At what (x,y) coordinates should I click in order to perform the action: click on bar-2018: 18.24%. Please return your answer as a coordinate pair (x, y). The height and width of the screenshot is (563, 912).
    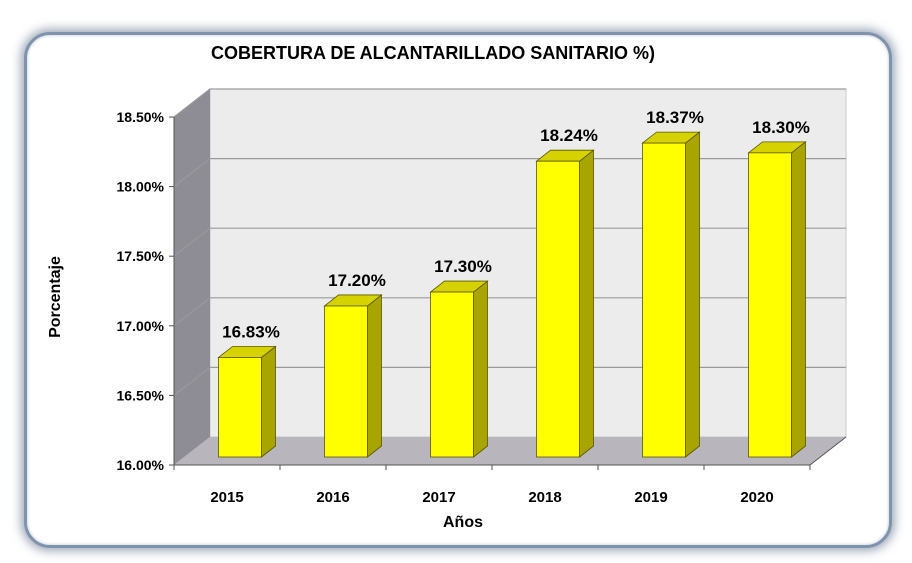
    Looking at the image, I should click on (566, 292).